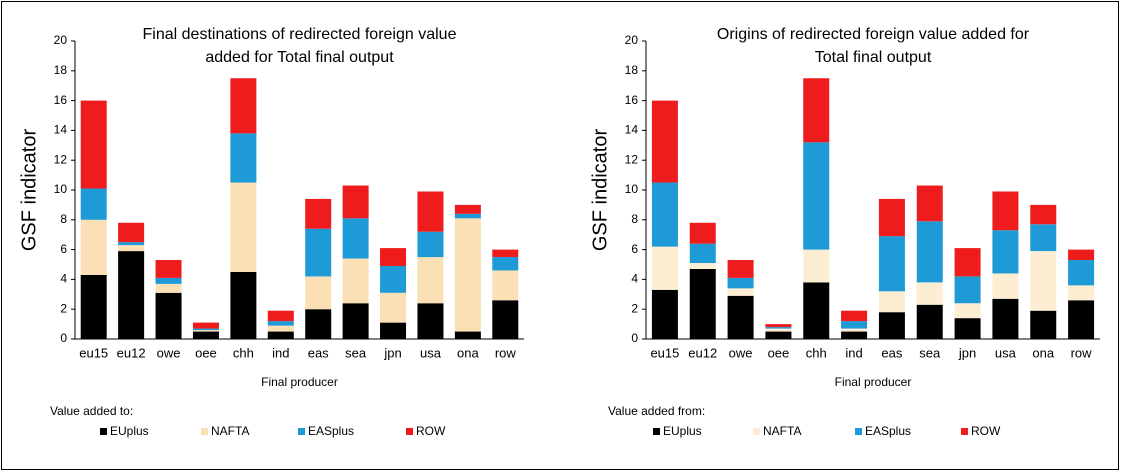 The image size is (1121, 472). Describe the element at coordinates (891, 352) in the screenshot. I see `x-tick-label: eas` at that location.